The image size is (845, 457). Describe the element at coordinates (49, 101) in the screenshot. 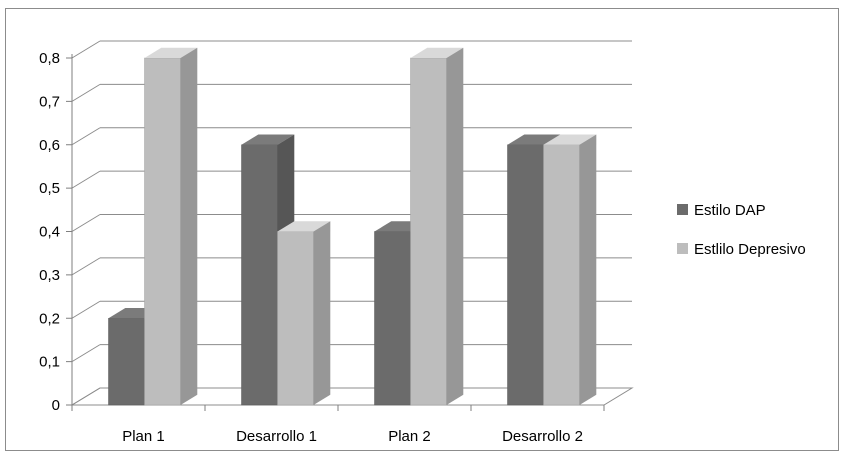

I see `y-tick-label: 0,7` at that location.